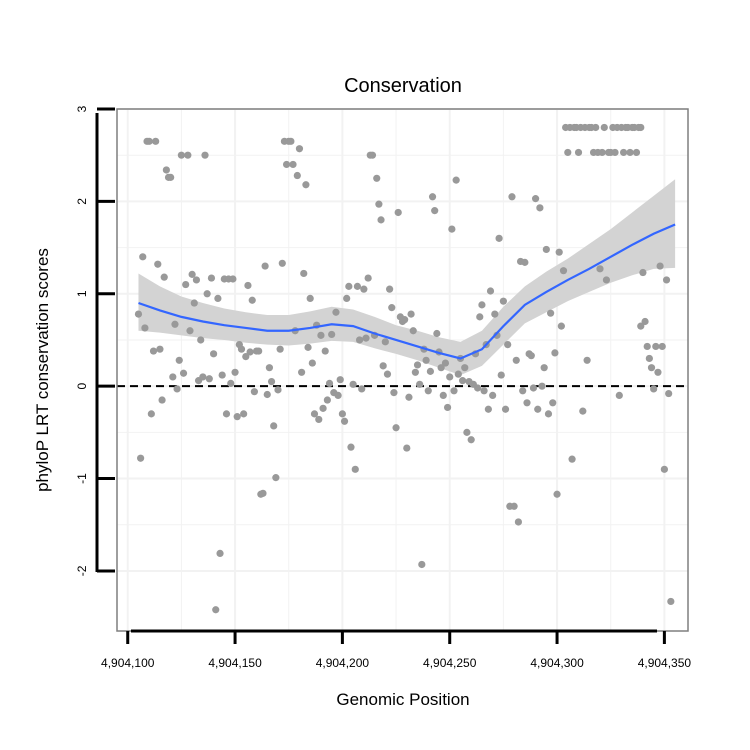  What do you see at coordinates (665, 663) in the screenshot?
I see `x-tick-label: 4,904,350` at bounding box center [665, 663].